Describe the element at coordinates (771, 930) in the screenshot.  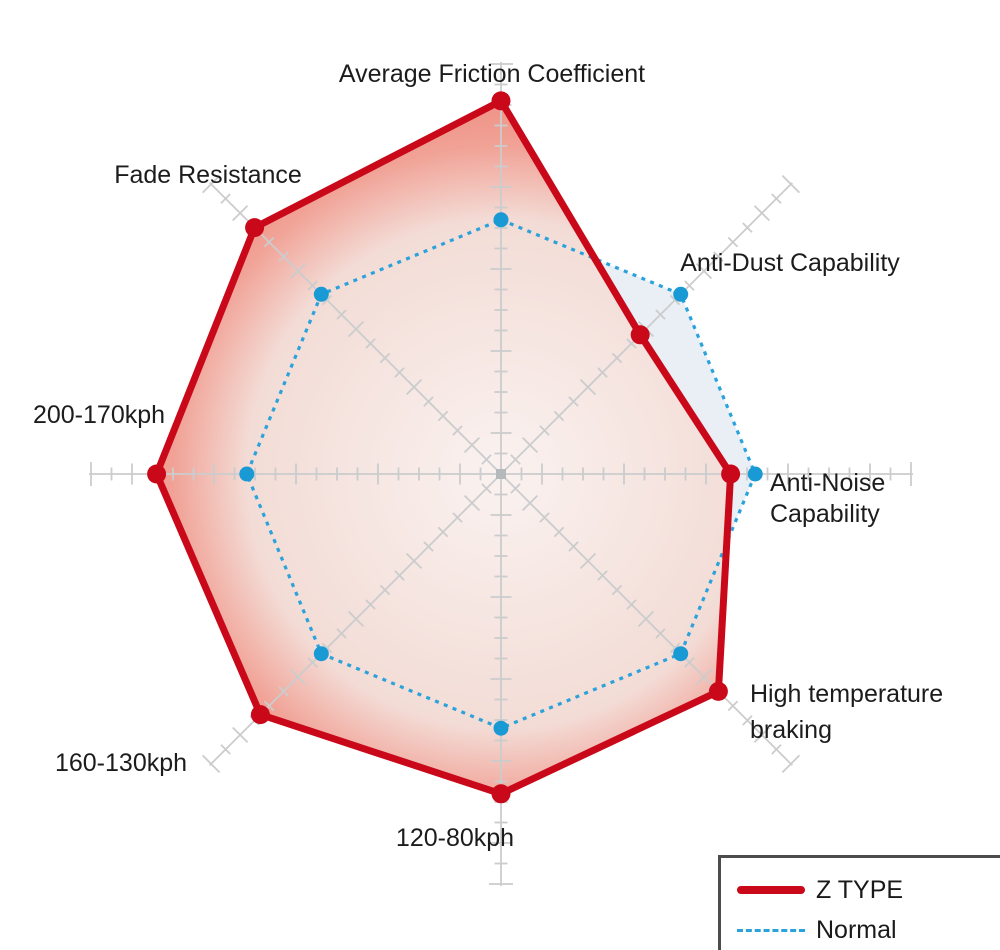
I see `normal-line-swatch` at that location.